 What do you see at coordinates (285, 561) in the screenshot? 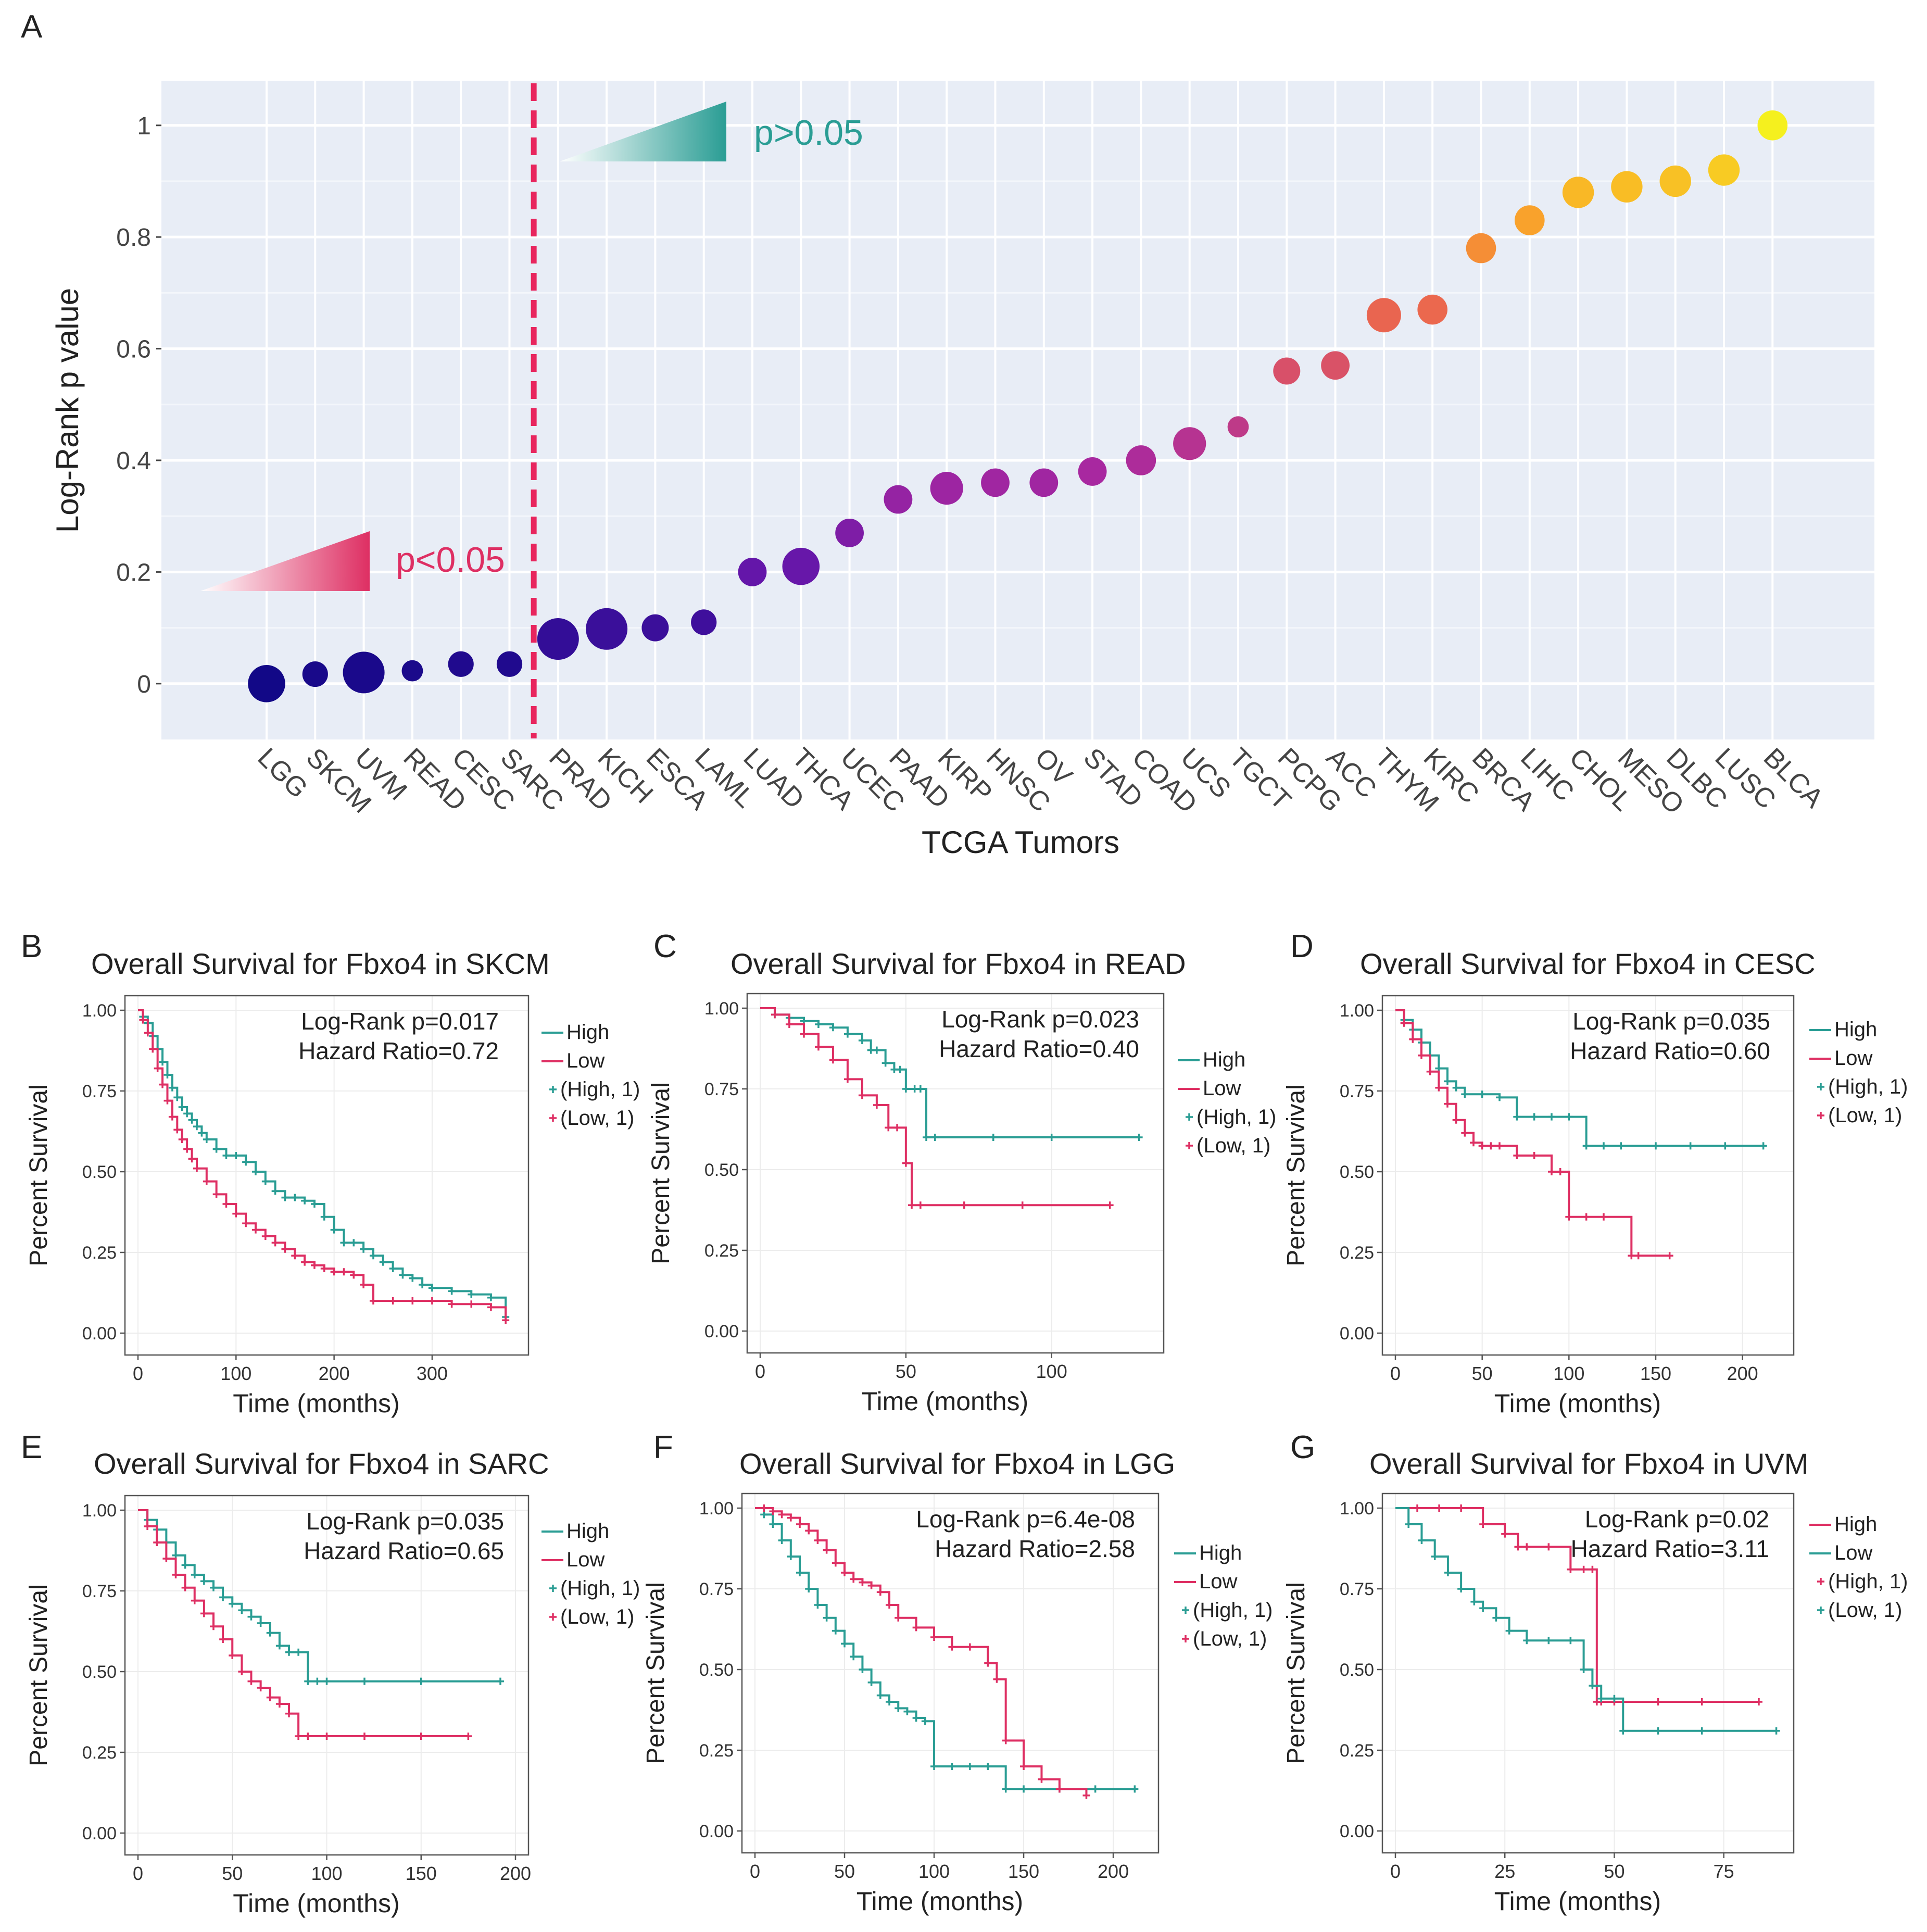
I see `pink-gradient-triangle` at bounding box center [285, 561].